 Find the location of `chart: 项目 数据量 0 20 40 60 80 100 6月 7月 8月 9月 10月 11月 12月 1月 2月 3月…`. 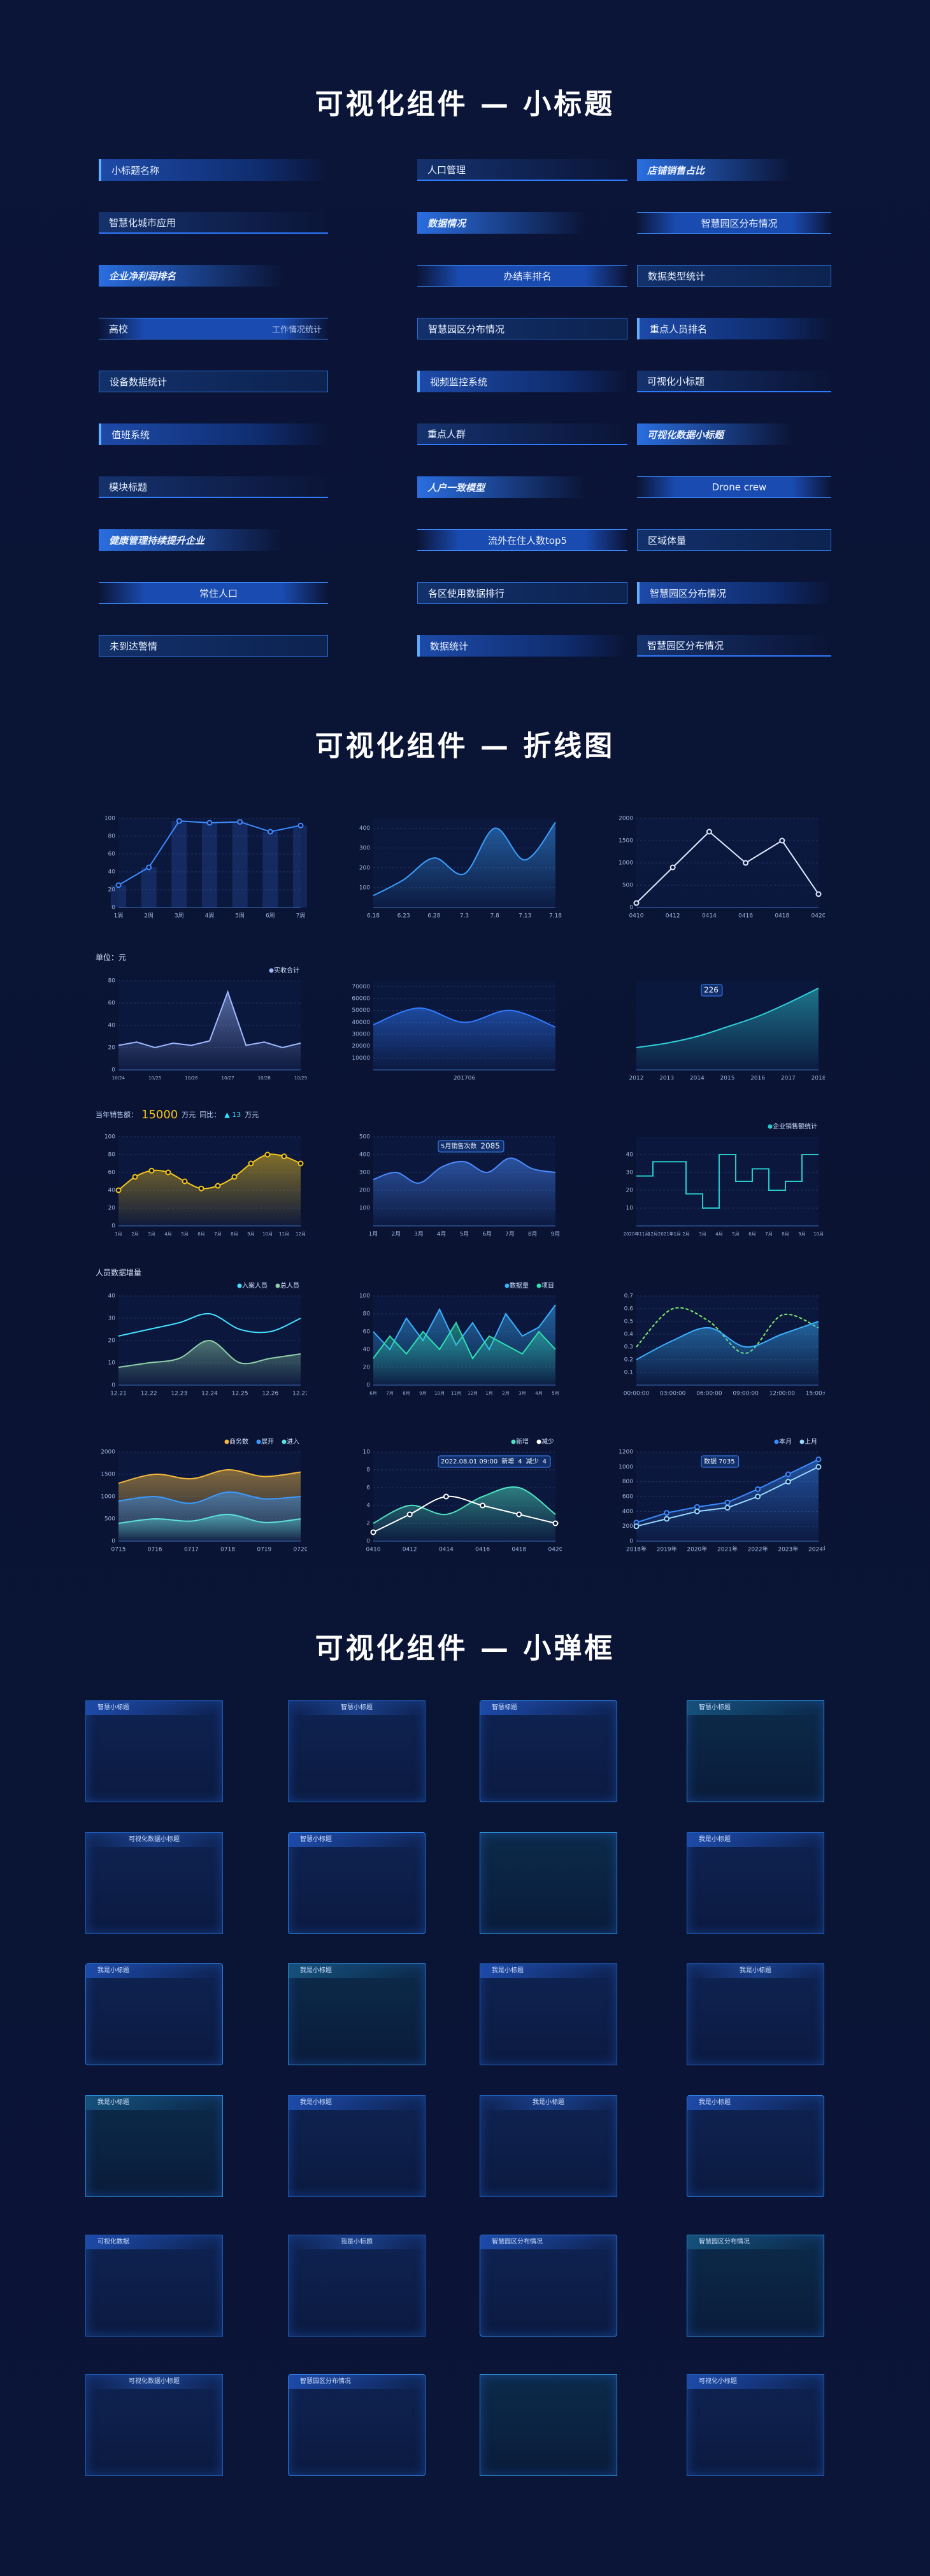

chart: 项目 数据量 0 20 40 60 80 100 6月 7月 8月 9月 10月 11月 12月 1月 2月 3月… is located at coordinates (459, 1339).